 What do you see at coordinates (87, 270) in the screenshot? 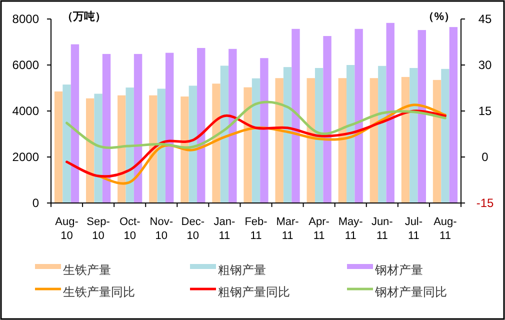
I see `legend-label: 生铁产量` at bounding box center [87, 270].